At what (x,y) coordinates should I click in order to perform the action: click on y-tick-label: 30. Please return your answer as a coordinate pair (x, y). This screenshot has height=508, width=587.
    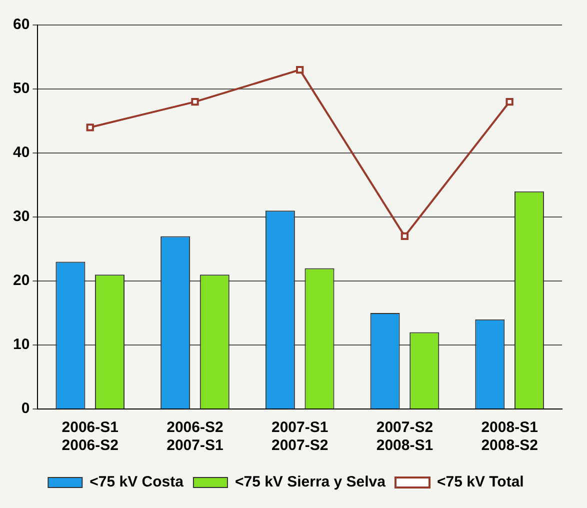
    Looking at the image, I should click on (21, 217).